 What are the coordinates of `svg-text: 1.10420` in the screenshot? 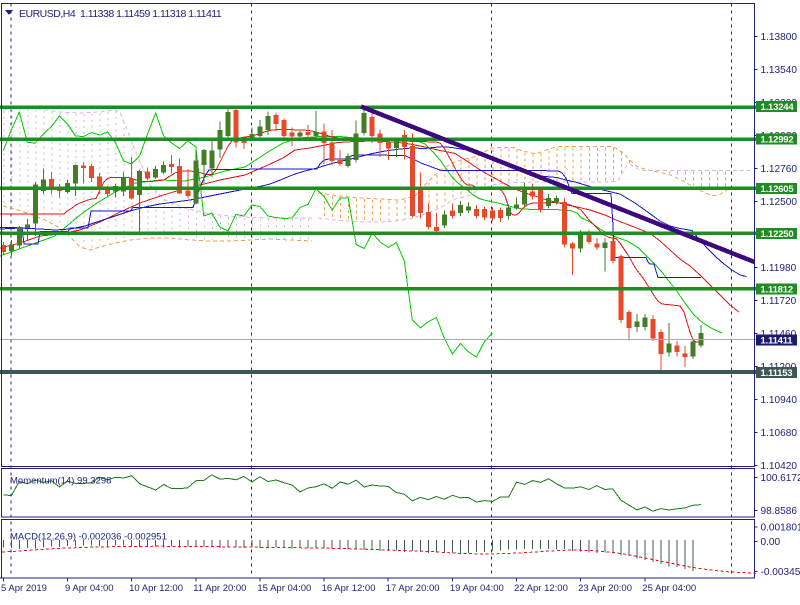 It's located at (779, 466).